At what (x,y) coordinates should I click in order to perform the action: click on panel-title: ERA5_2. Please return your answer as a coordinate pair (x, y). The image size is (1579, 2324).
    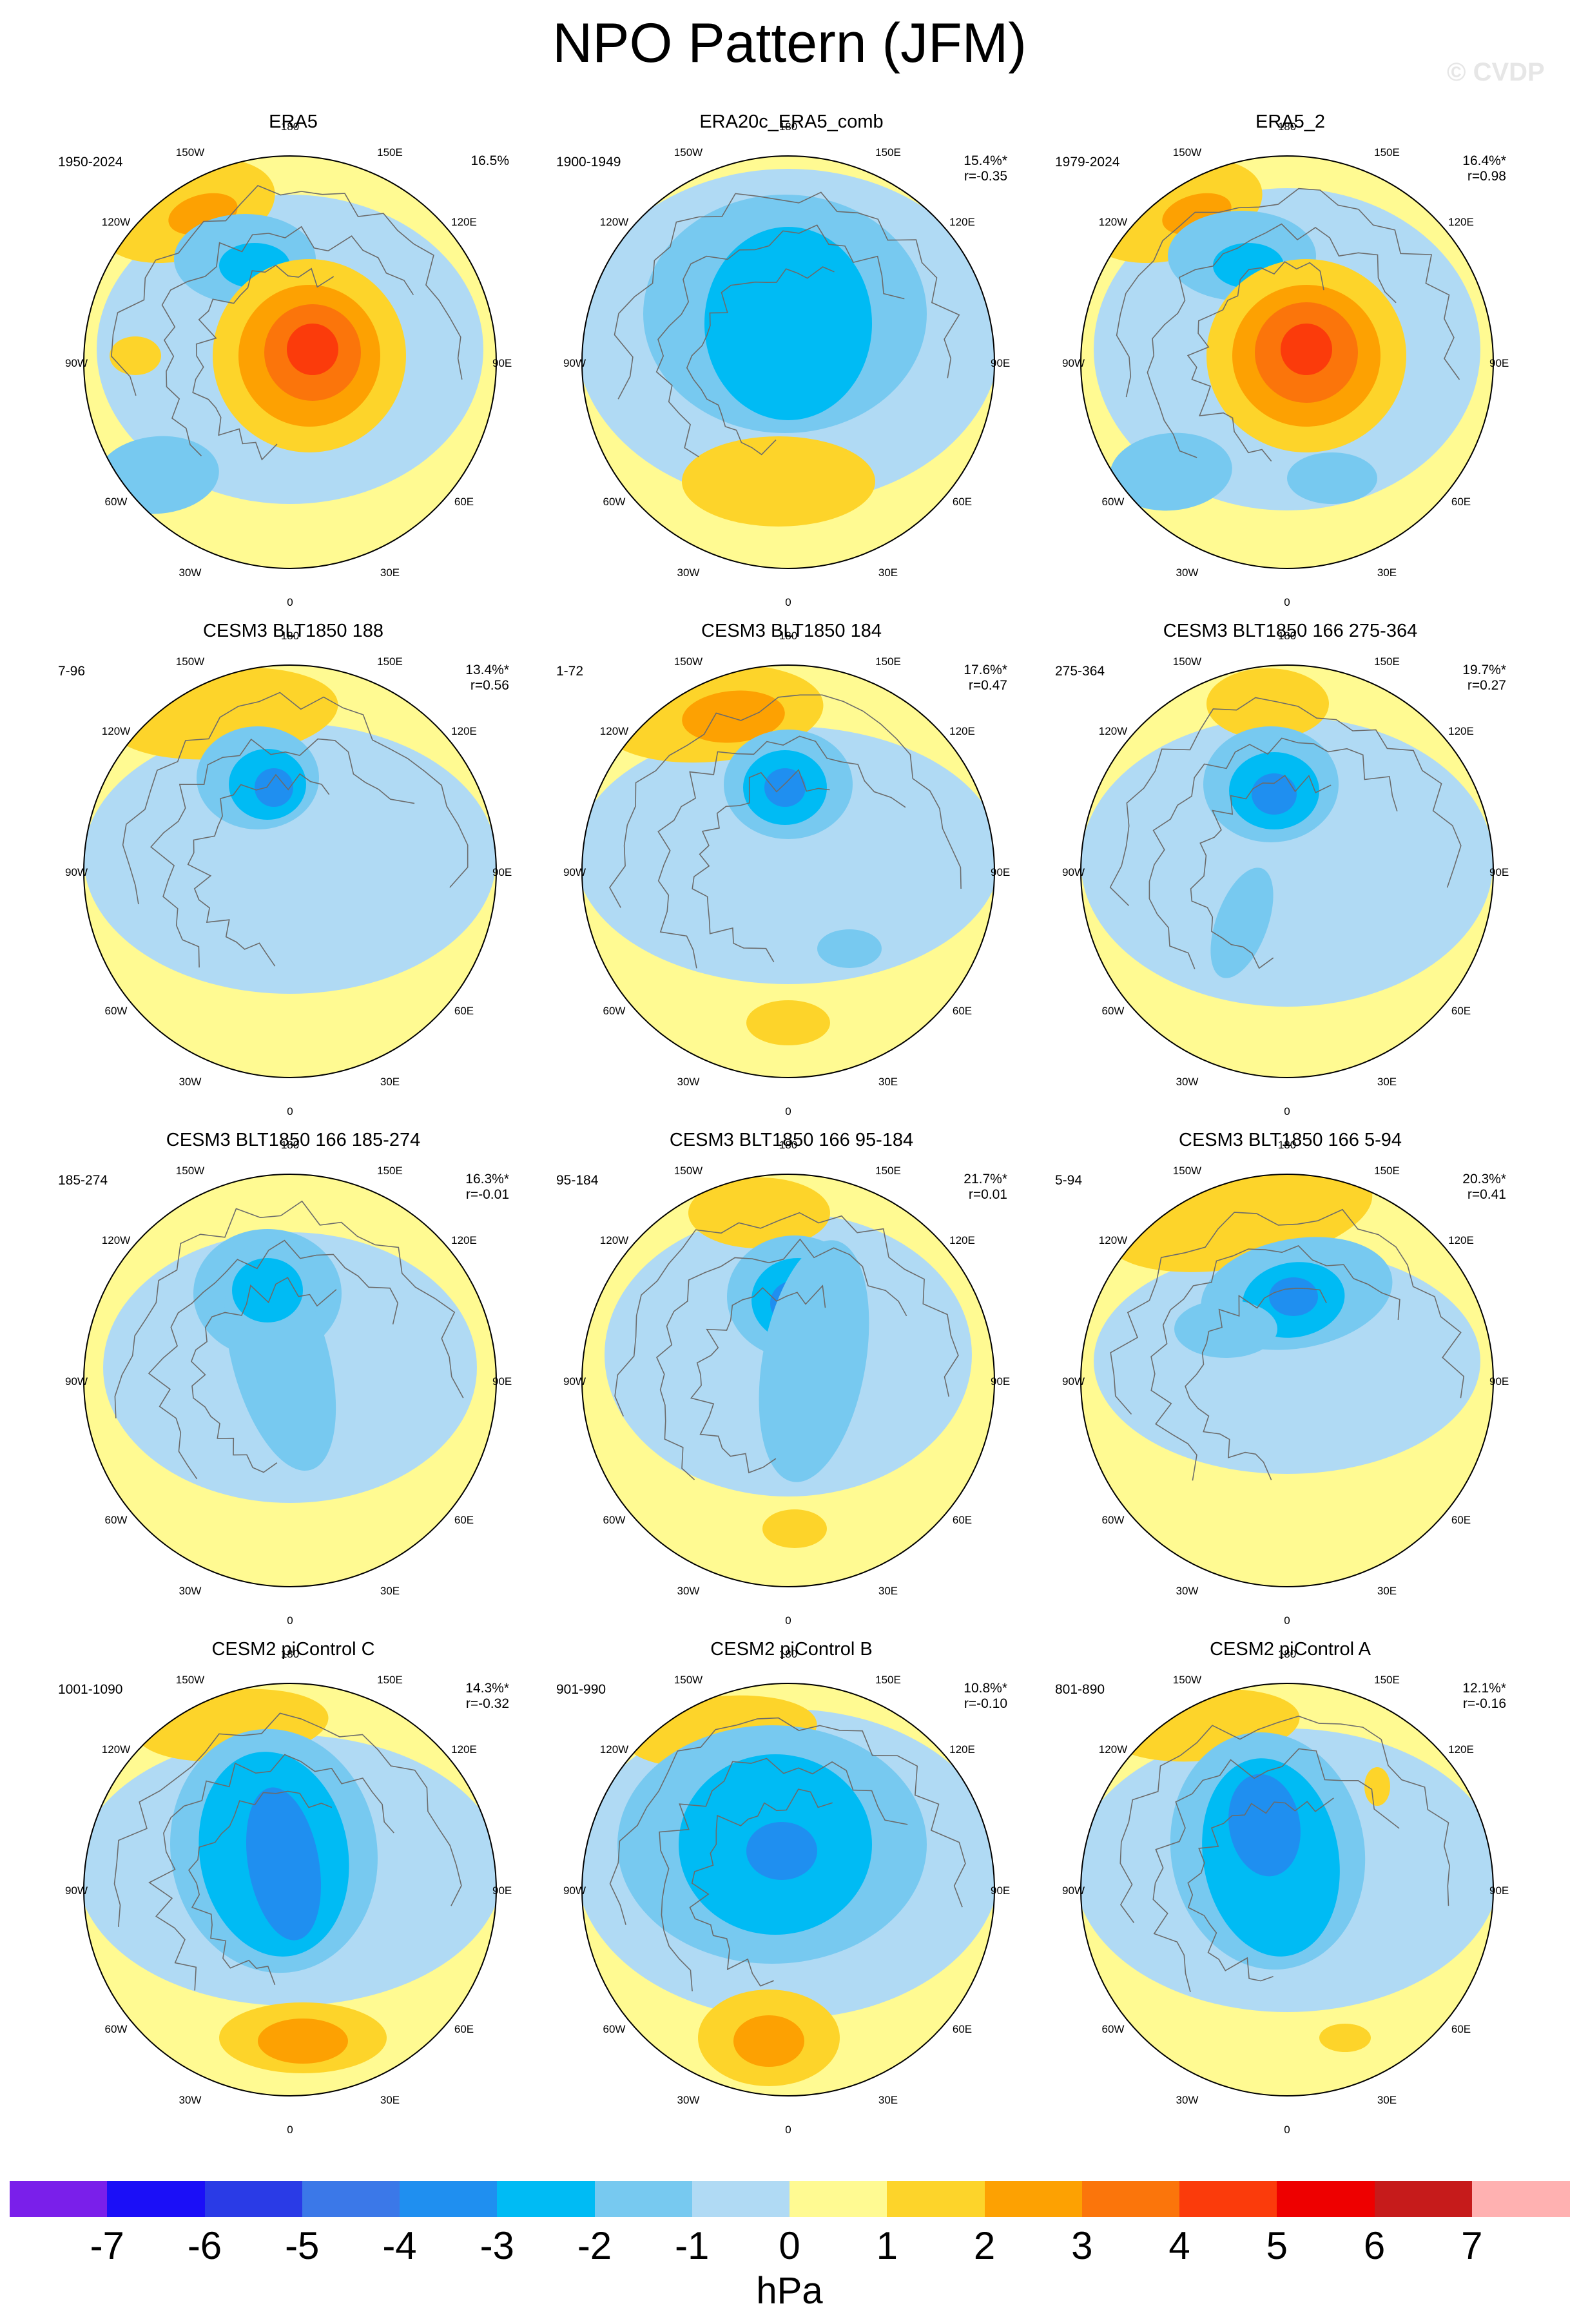
    Looking at the image, I should click on (1290, 121).